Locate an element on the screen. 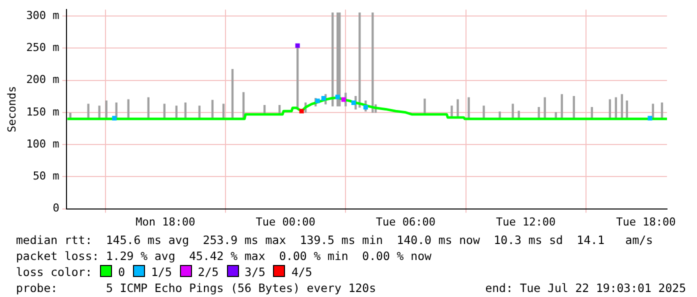 The height and width of the screenshot is (297, 697). text: packet loss: 1.29 % avg 45.42 % max 0.00 % min 0.00 % now is located at coordinates (224, 256).